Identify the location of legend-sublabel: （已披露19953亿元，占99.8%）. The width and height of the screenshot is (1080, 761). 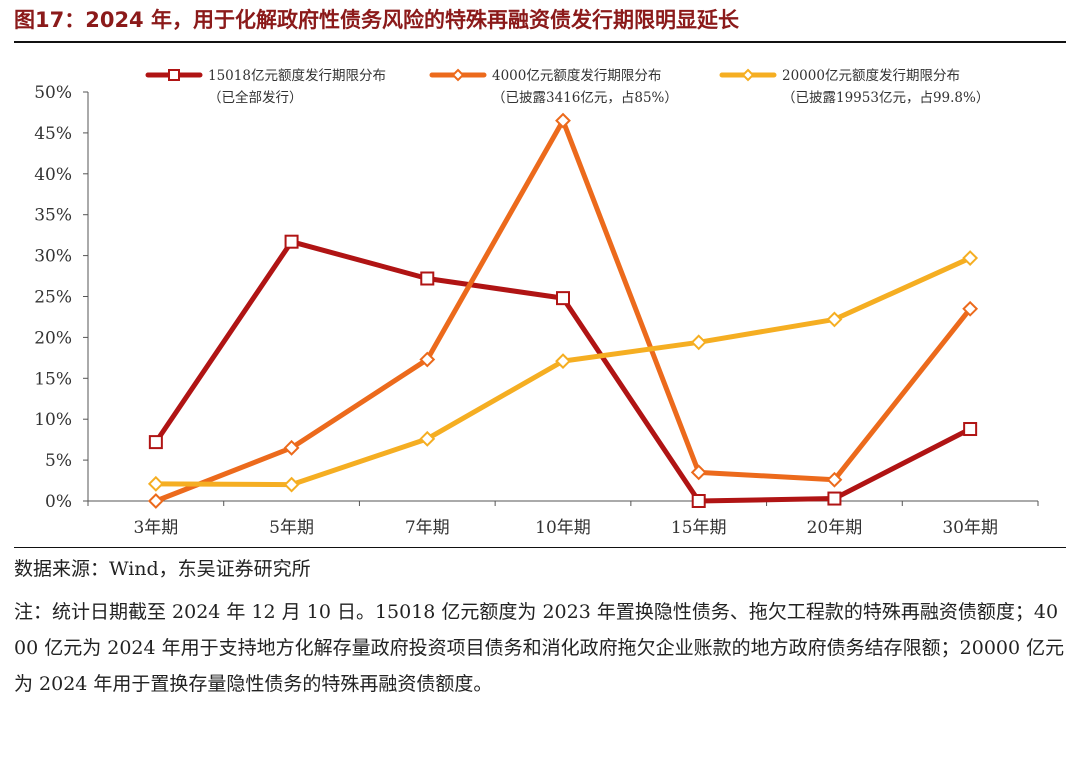
(885, 98).